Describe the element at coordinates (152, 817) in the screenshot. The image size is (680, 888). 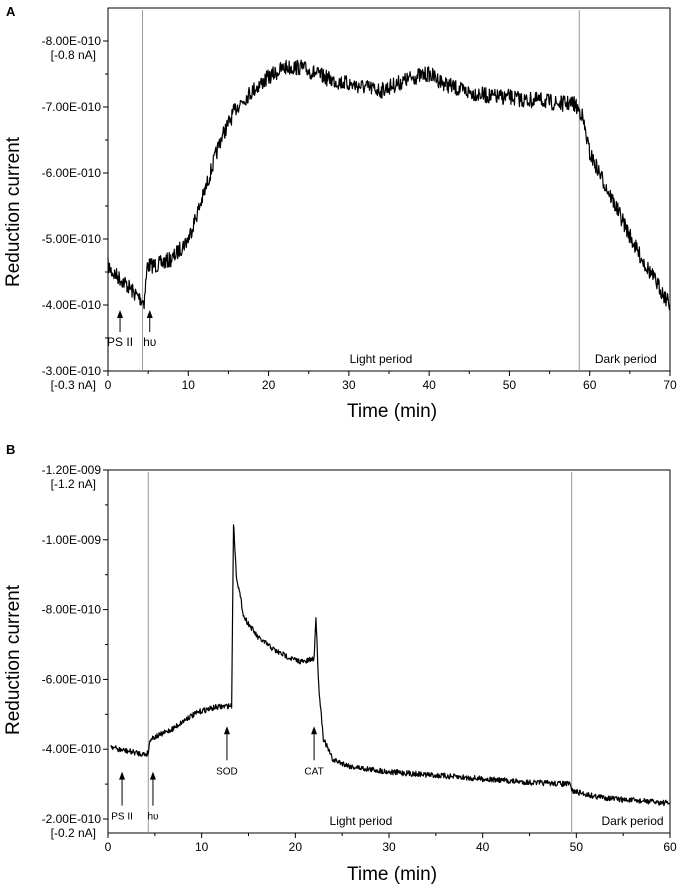
I see `panel-b-annotation-label: hυ` at that location.